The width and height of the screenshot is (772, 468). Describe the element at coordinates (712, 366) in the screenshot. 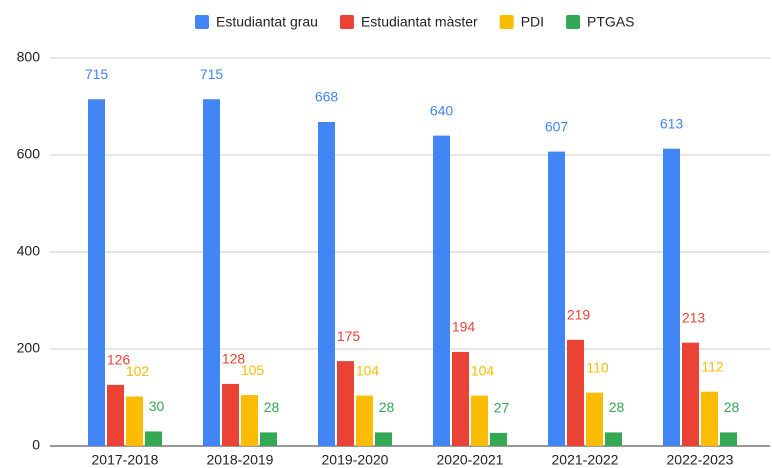

I see `data-label: 112` at that location.